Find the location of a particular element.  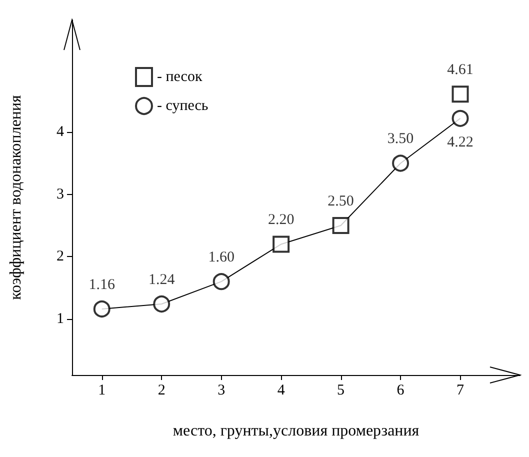

x-tick-label: 4 is located at coordinates (281, 390).